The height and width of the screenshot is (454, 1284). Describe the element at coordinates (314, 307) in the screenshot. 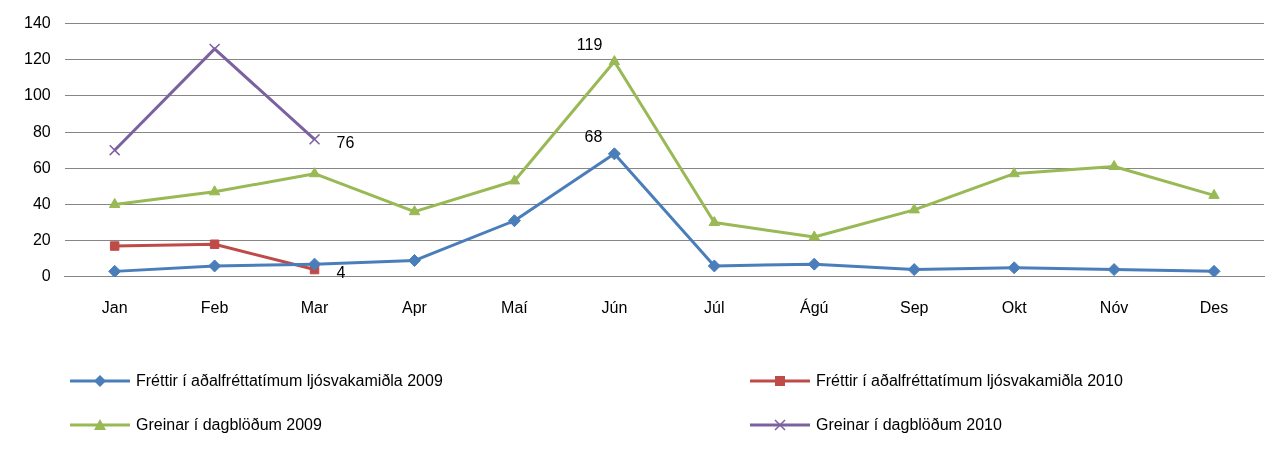

I see `x-tick-label: Mar` at that location.